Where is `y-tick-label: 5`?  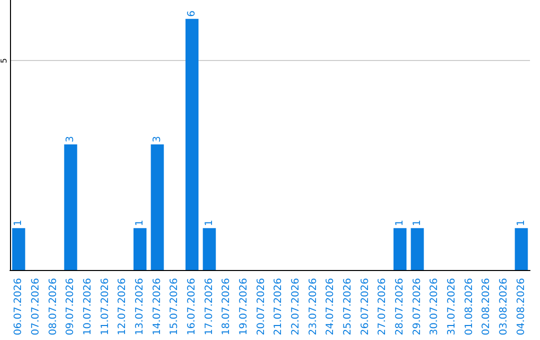 y-tick-label: 5 is located at coordinates (4, 61).